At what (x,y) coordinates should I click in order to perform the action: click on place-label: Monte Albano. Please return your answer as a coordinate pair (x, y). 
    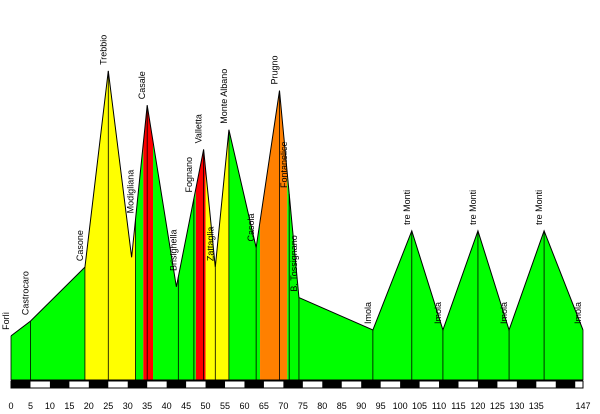
    Looking at the image, I should click on (224, 96).